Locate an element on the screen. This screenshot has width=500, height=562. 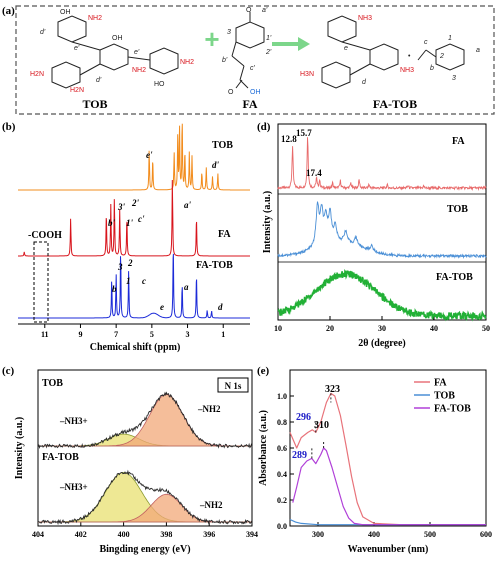
fa-two-prime: 2' is located at coordinates (268, 52).